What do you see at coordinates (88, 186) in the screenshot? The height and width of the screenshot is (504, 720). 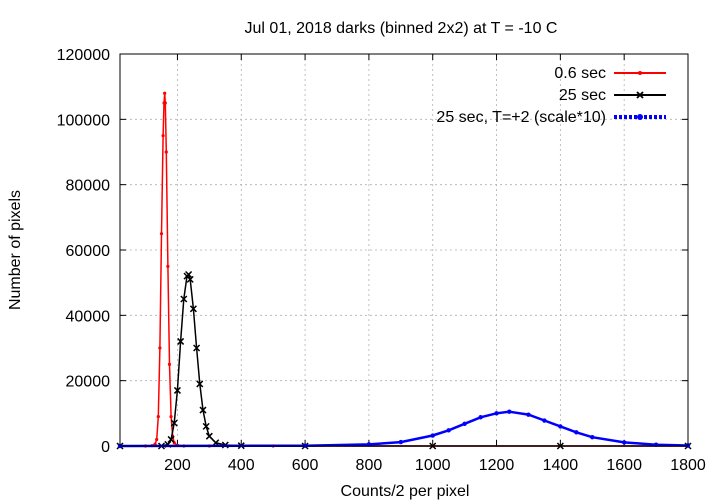 I see `y-tick-label: 80000` at bounding box center [88, 186].